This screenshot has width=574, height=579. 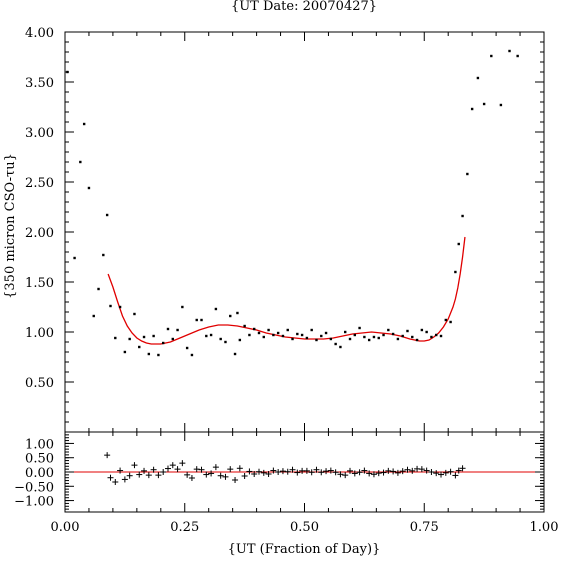 I want to click on x-tick-label: 1.00, so click(x=544, y=527).